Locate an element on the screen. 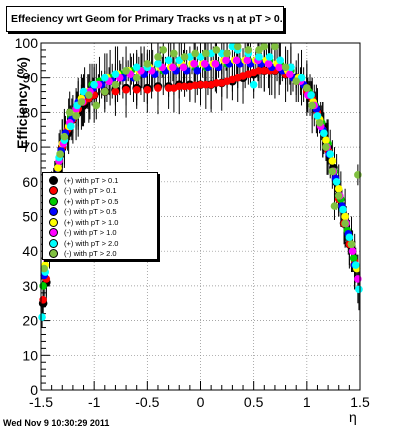 The image size is (400, 433). x-tick-label: 0.5 is located at coordinates (254, 402).